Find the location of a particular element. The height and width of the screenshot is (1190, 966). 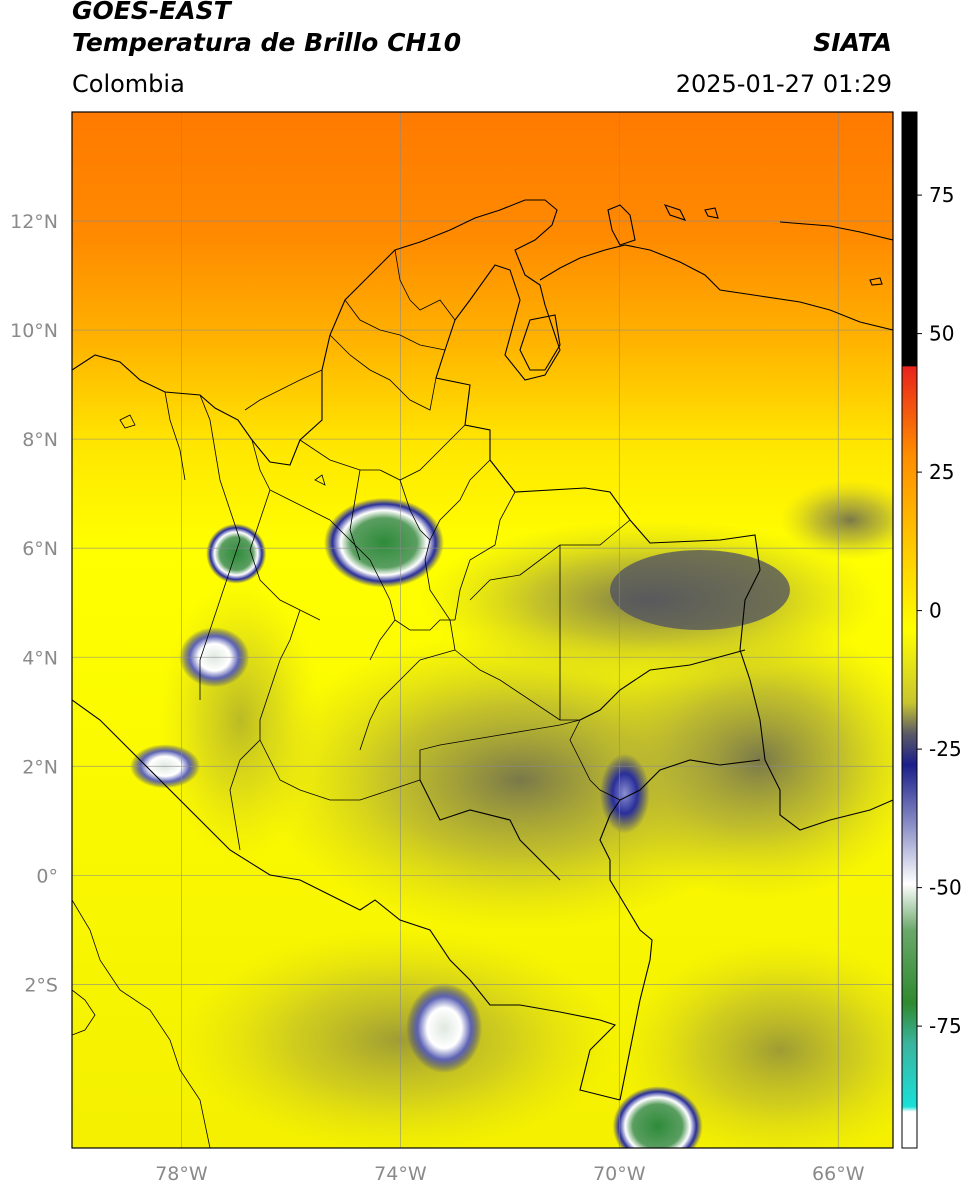

product-title: Temperatura de Brillo CH10 is located at coordinates (267, 42).